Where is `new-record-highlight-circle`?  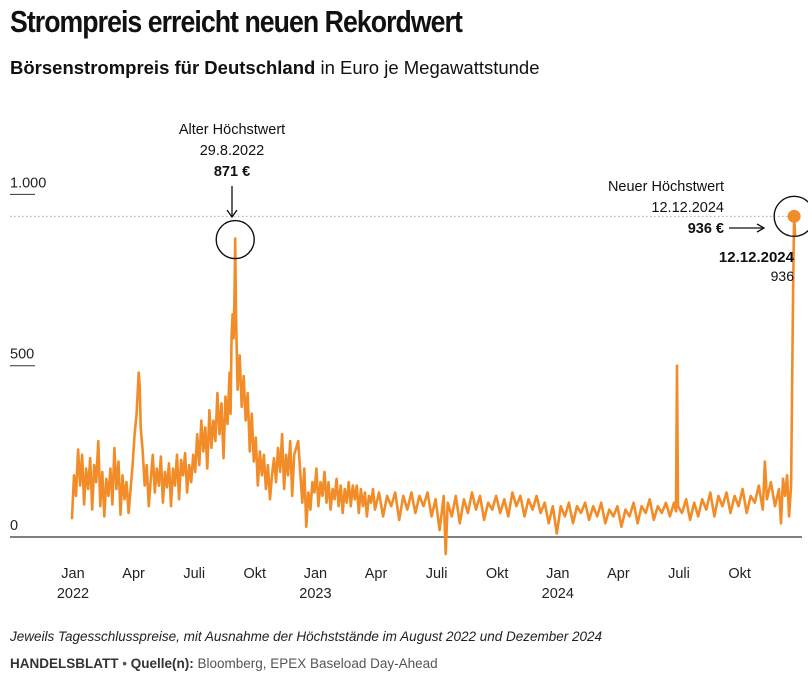
new-record-highlight-circle is located at coordinates (790, 216).